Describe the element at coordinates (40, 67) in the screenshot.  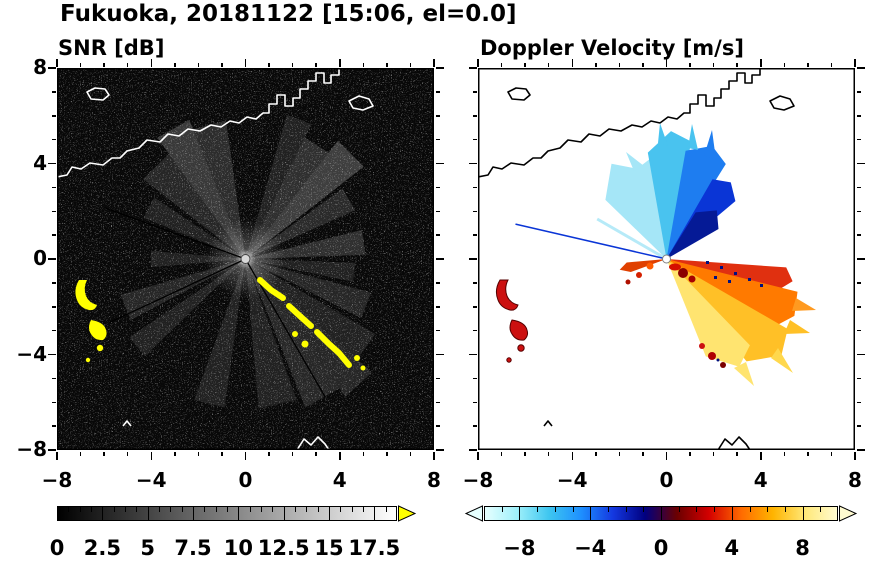
I see `y-tick-label: 8` at that location.